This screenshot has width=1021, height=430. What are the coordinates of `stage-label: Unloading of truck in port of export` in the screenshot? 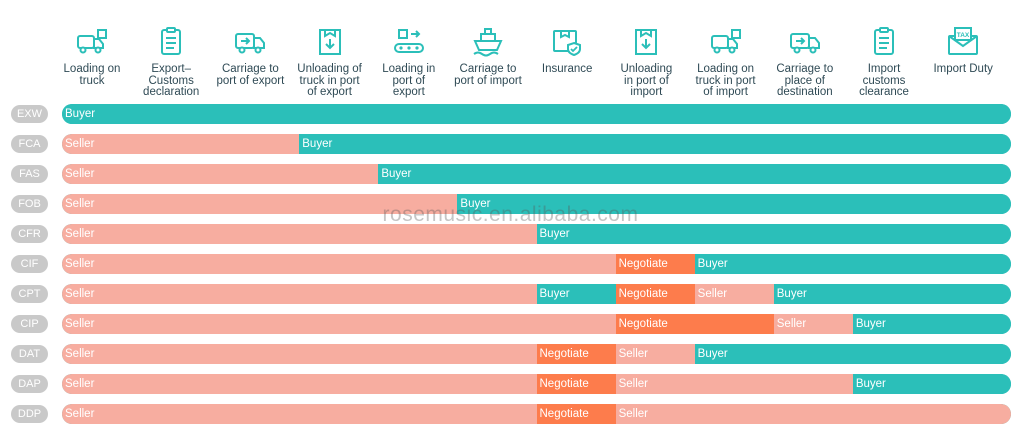 It's located at (329, 81).